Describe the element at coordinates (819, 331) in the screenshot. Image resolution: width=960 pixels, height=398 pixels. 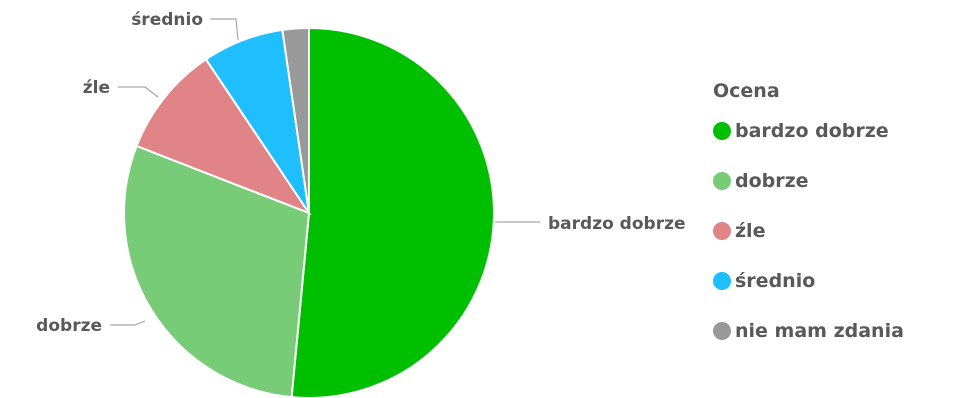
I see `legend-label-nie-mam-zdania: nie mam zdania` at that location.